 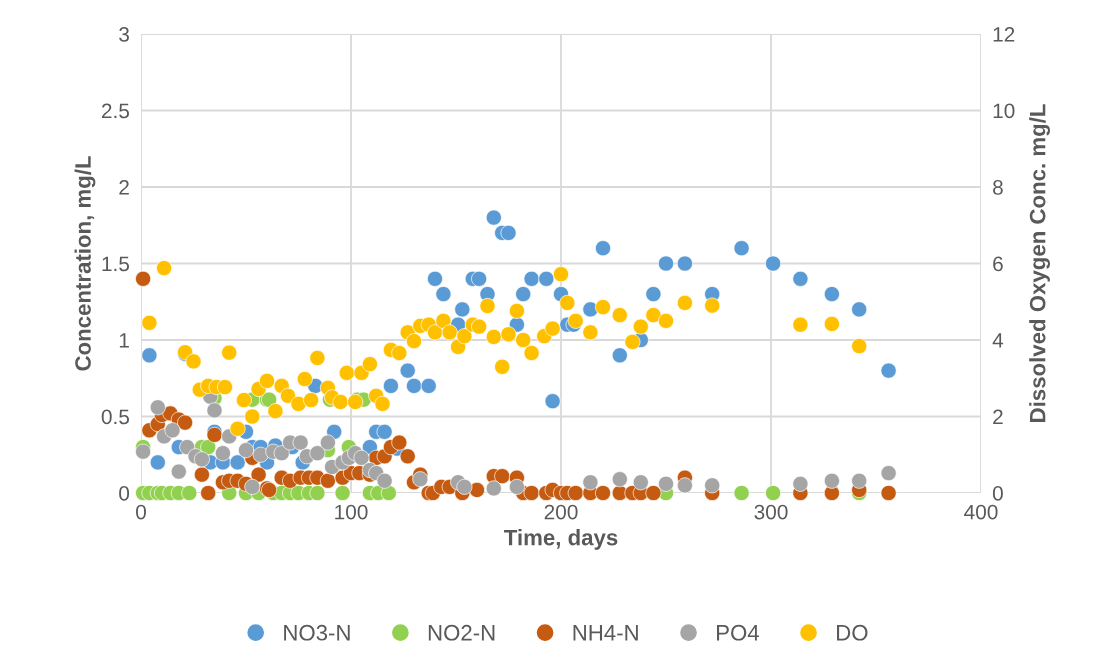 I want to click on legend-label: NO2-N, so click(x=461, y=632).